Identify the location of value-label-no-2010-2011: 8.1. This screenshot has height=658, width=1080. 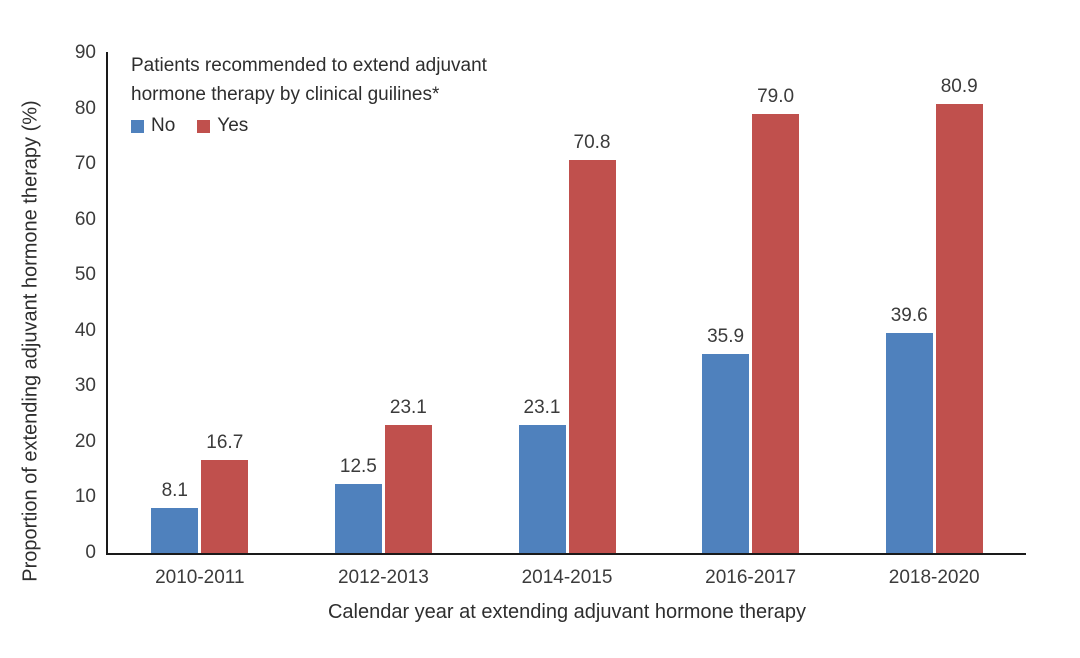
(174, 490).